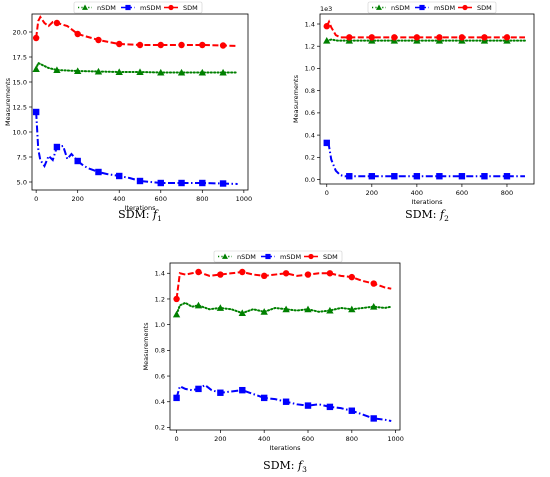  What do you see at coordinates (308, 439) in the screenshot?
I see `x-tick-label: 600` at bounding box center [308, 439].